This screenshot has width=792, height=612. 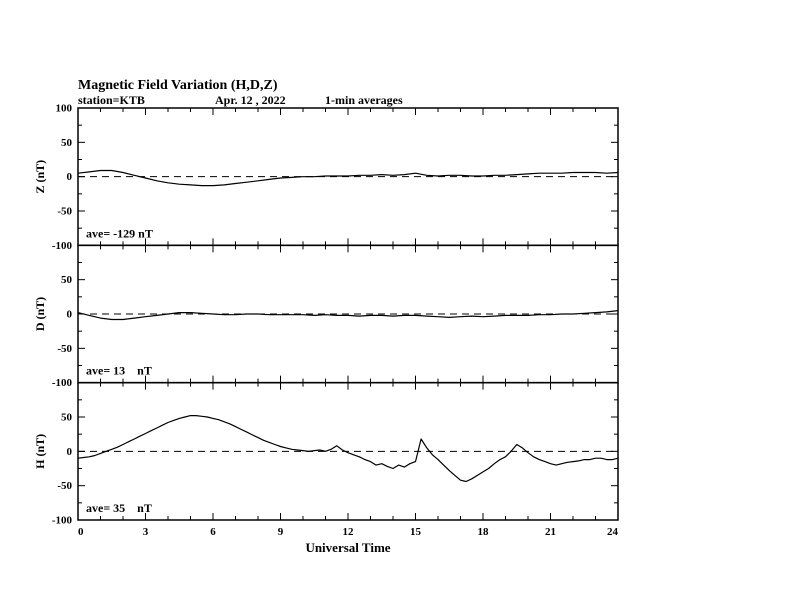 I want to click on average-label-D: ave= 13 nT, so click(x=119, y=371).